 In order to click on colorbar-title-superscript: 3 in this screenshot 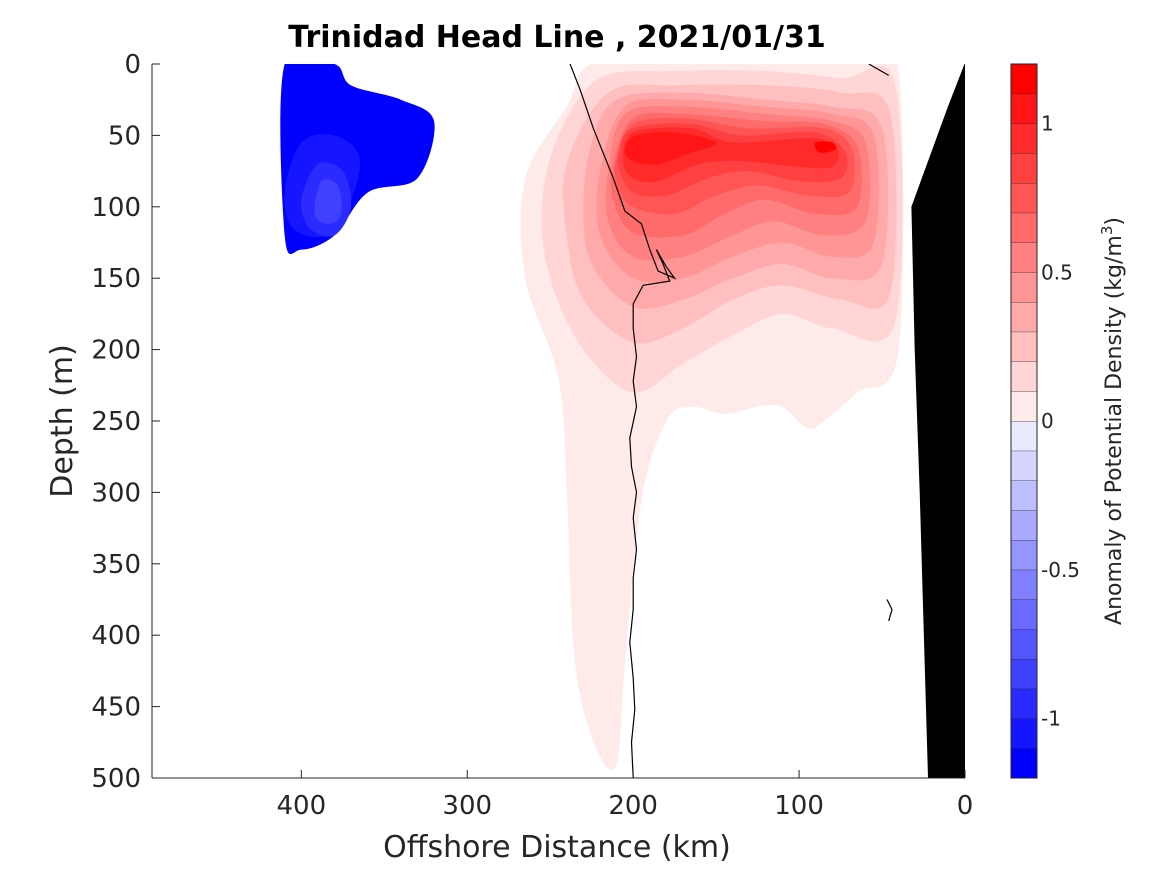, I will do `click(1107, 231)`.